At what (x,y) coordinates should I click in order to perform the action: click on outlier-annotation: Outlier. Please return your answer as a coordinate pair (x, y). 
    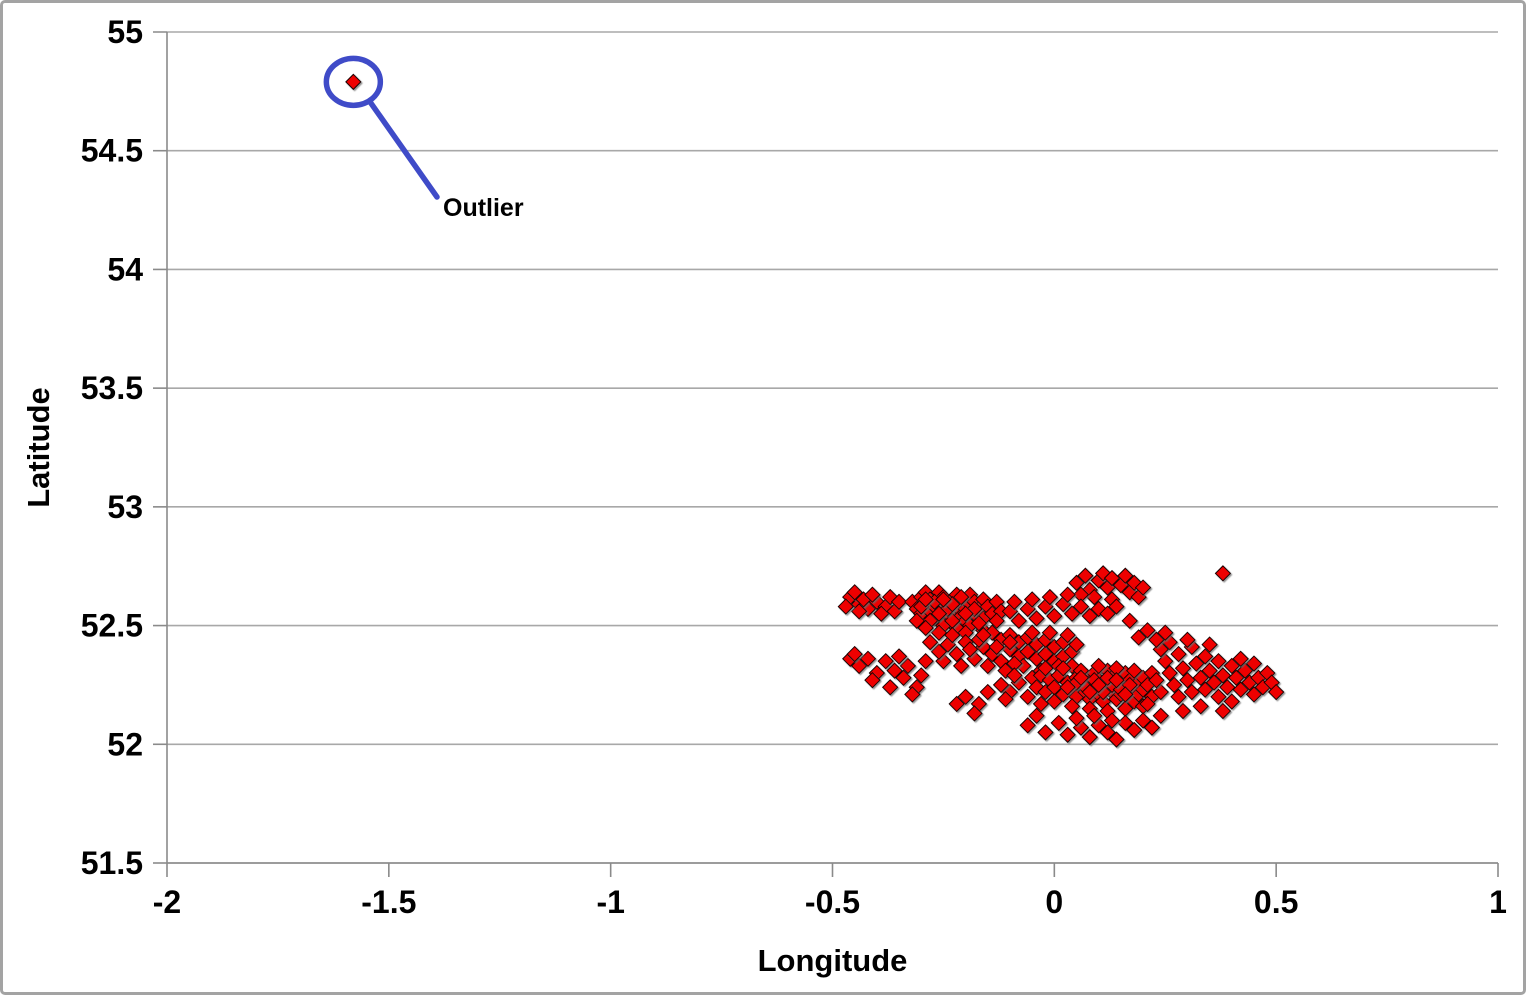
    Looking at the image, I should click on (423, 138).